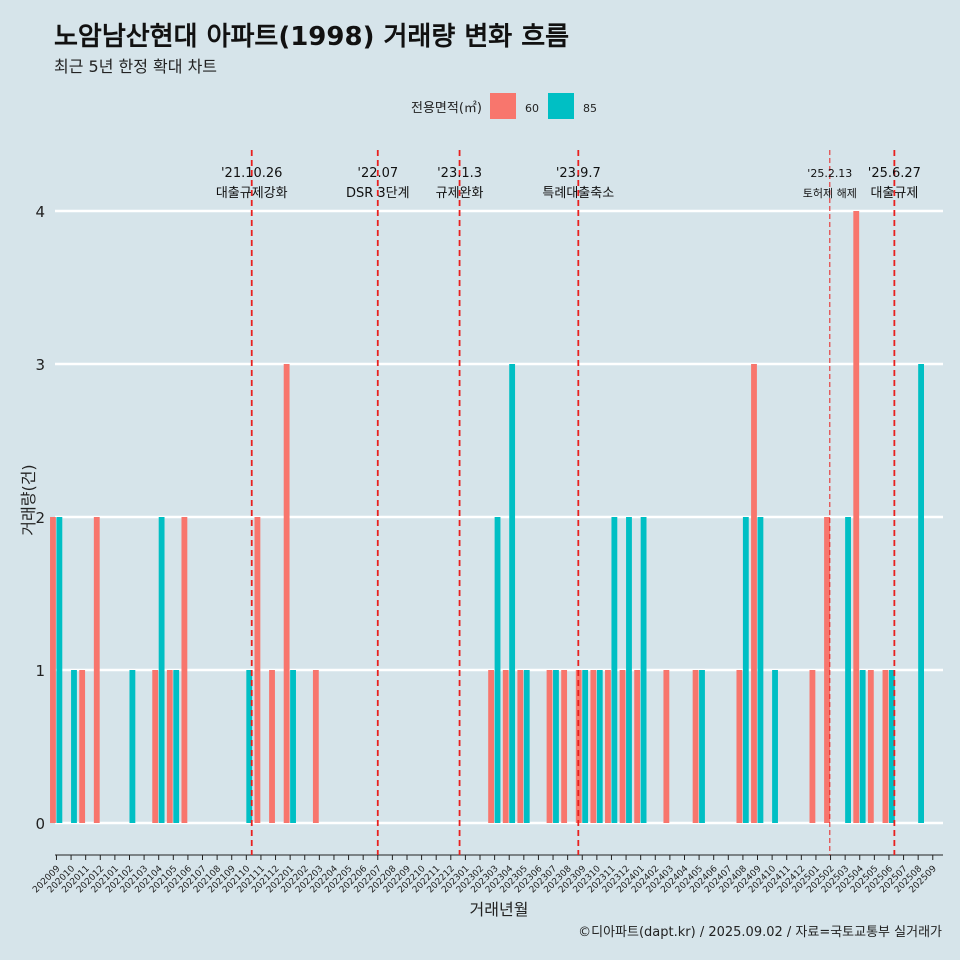 The image size is (960, 960). I want to click on event-name-label: 토허제 해제, so click(830, 193).